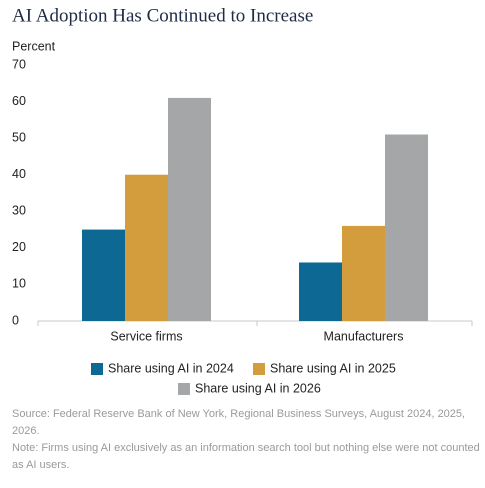 This screenshot has width=485, height=488. Describe the element at coordinates (34, 46) in the screenshot. I see `y-axis-label: Percent` at that location.